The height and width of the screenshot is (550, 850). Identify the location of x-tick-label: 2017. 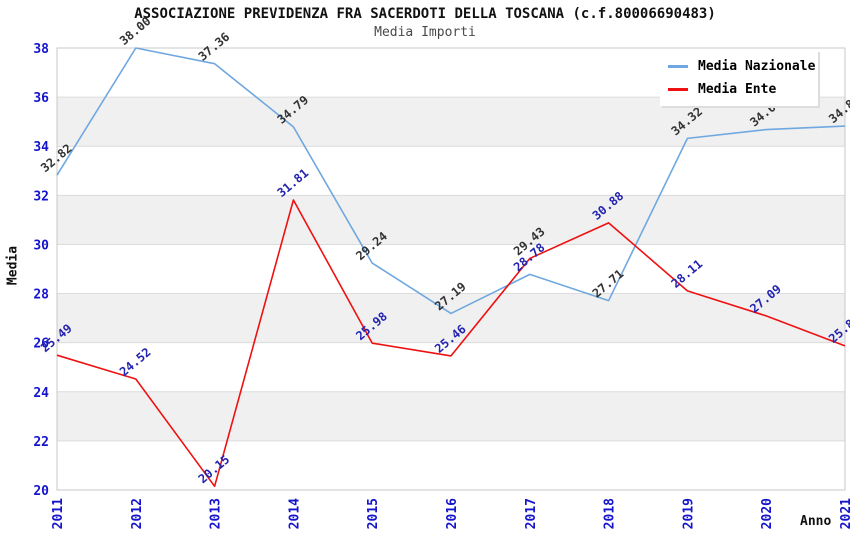
(531, 513).